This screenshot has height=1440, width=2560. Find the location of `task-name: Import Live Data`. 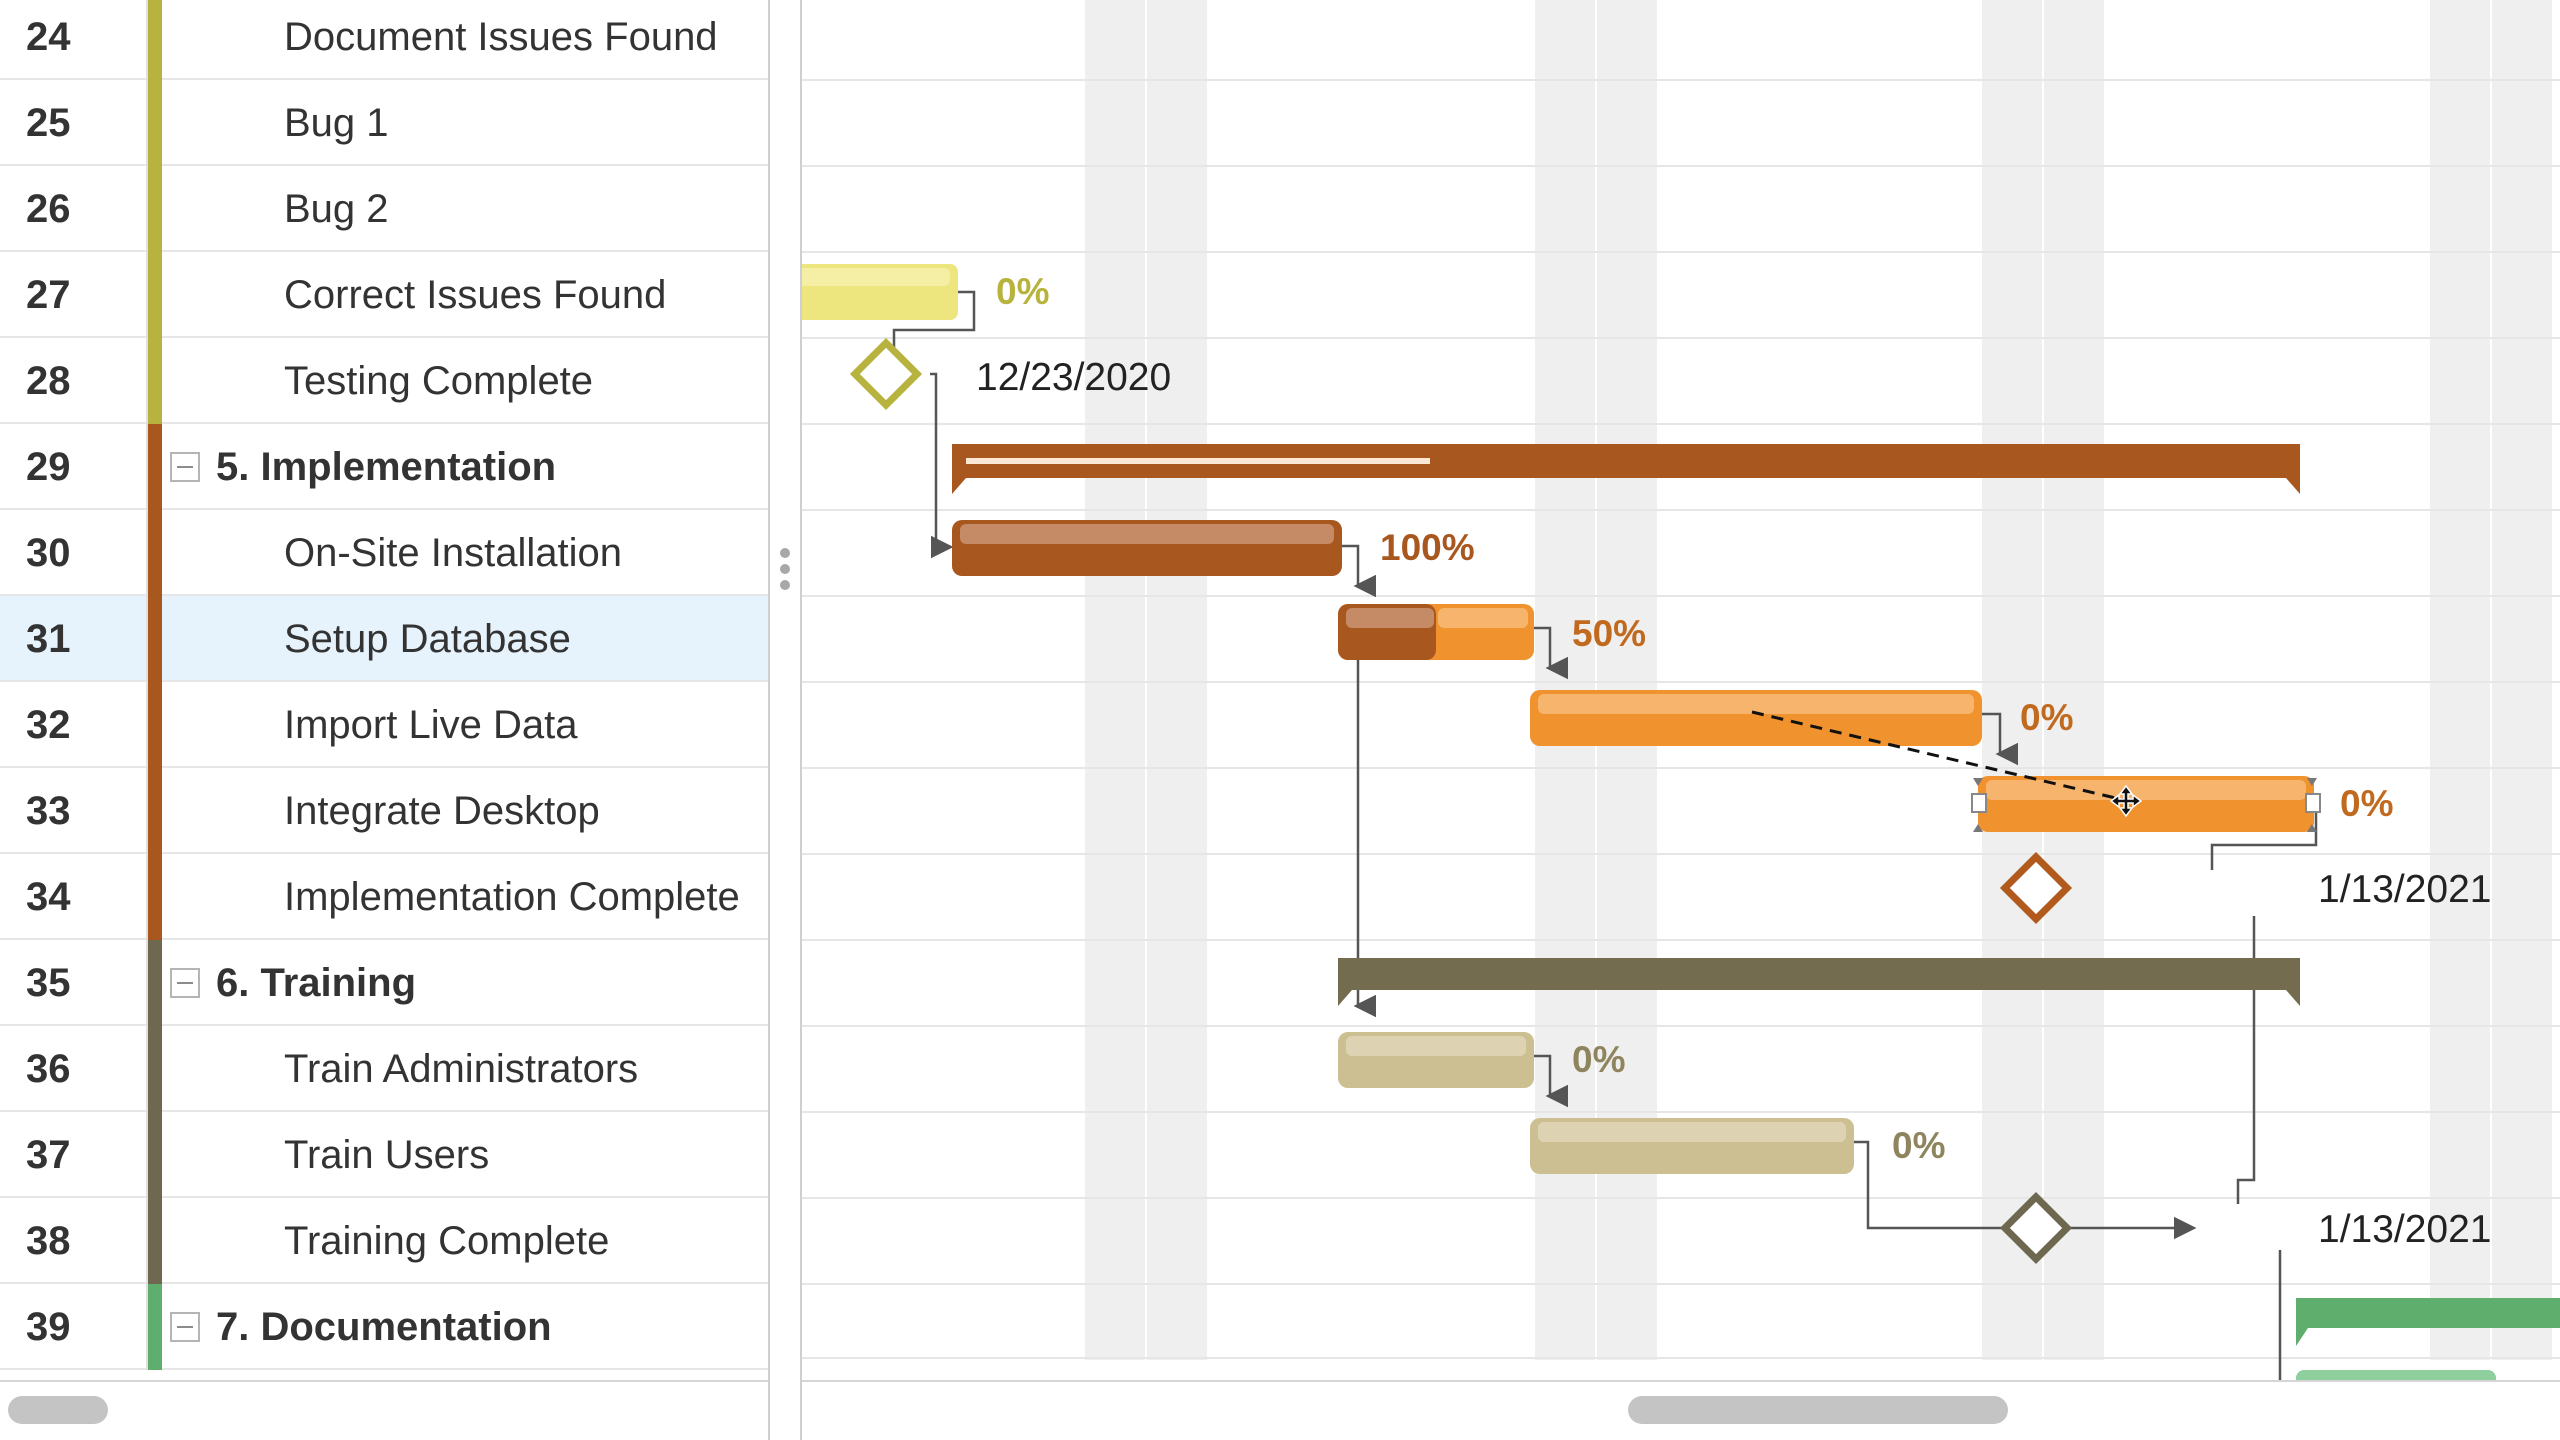

task-name: Import Live Data is located at coordinates (431, 725).